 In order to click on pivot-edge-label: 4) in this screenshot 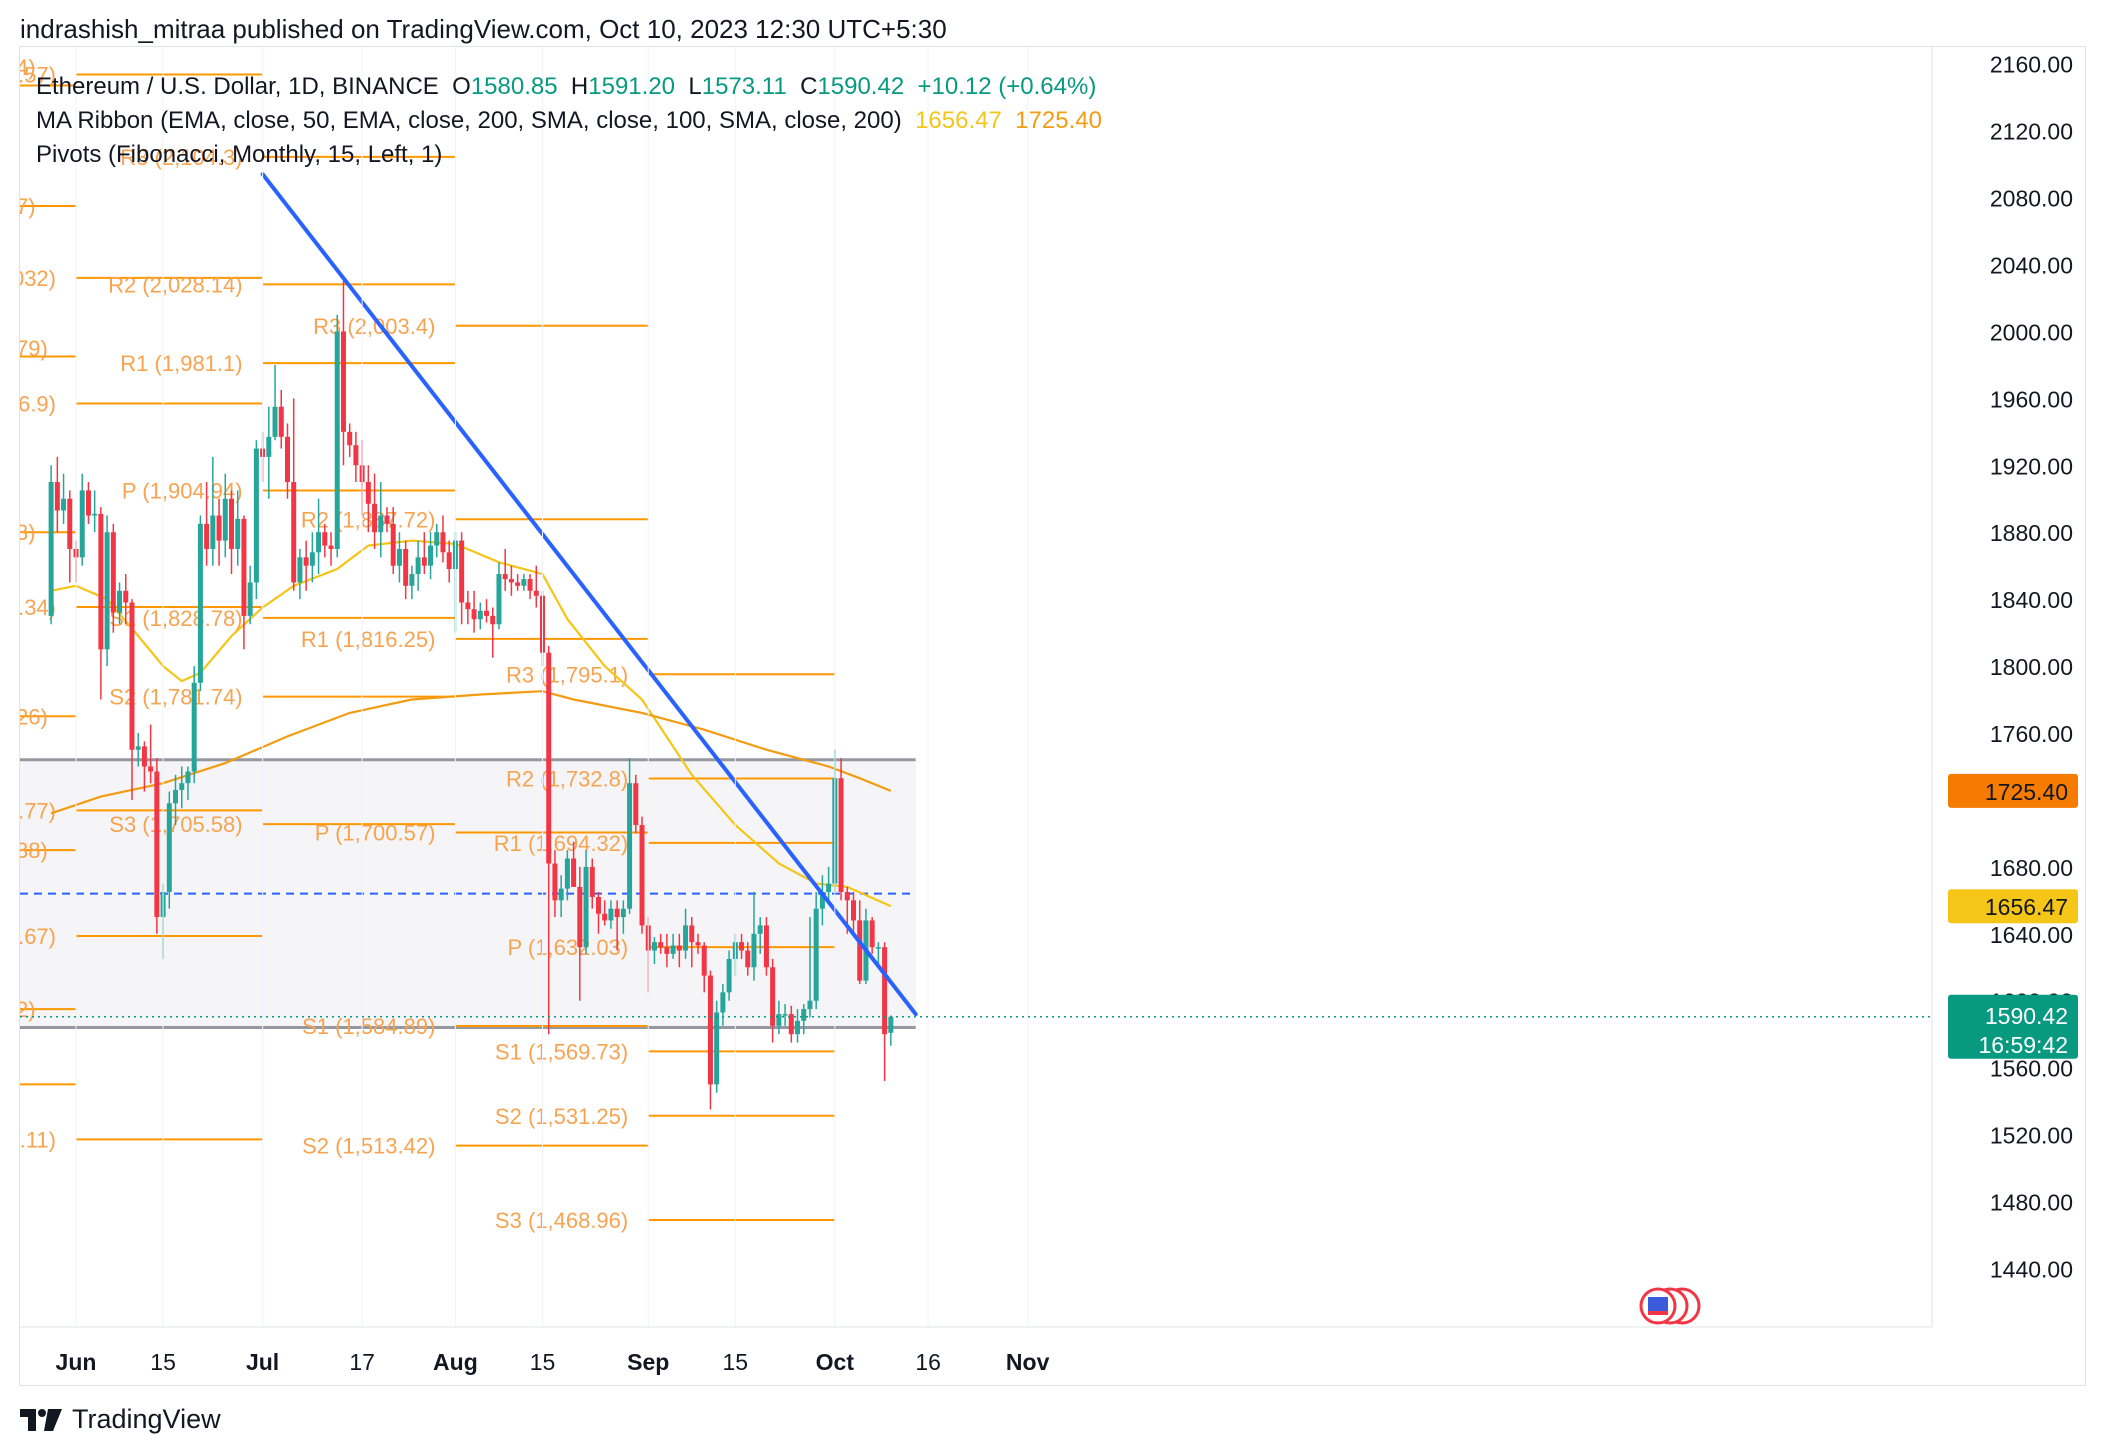, I will do `click(26, 67)`.